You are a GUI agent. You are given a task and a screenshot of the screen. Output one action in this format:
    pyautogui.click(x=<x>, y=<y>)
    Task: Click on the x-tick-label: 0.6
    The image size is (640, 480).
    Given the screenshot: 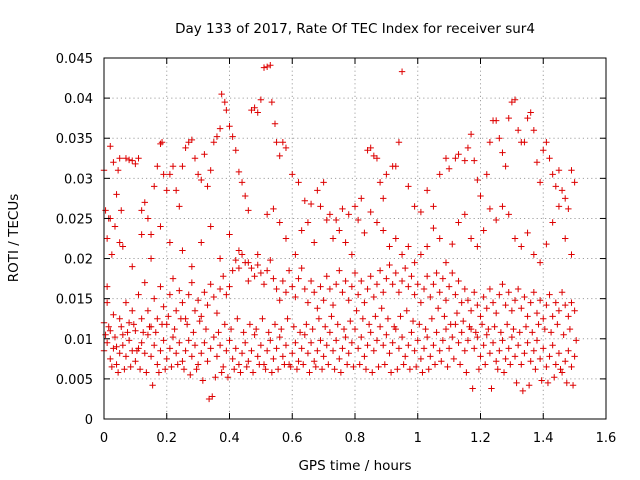 What is the action you would take?
    pyautogui.click(x=292, y=438)
    